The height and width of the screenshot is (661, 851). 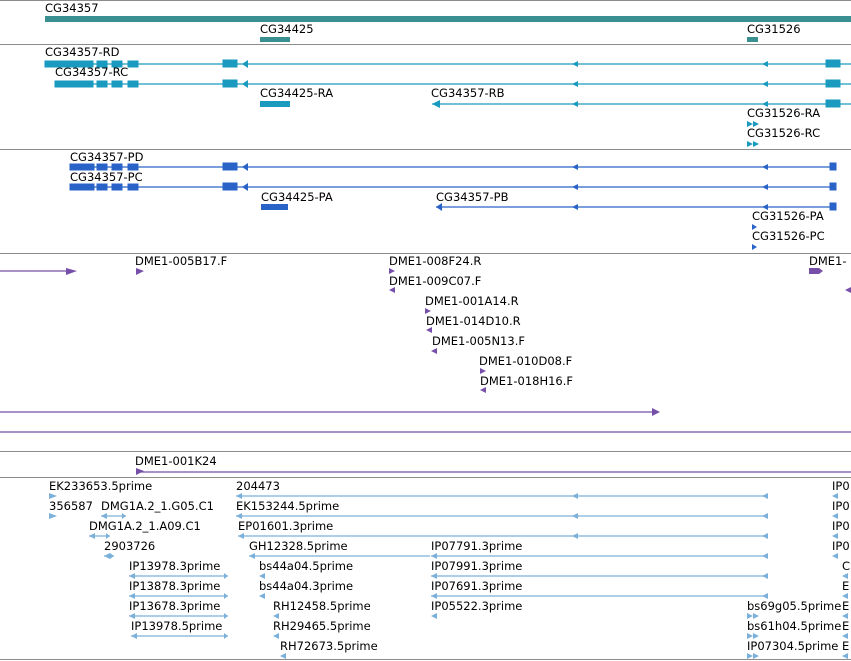 What do you see at coordinates (181, 261) in the screenshot?
I see `bac-end-label: DME1-005B17.F` at bounding box center [181, 261].